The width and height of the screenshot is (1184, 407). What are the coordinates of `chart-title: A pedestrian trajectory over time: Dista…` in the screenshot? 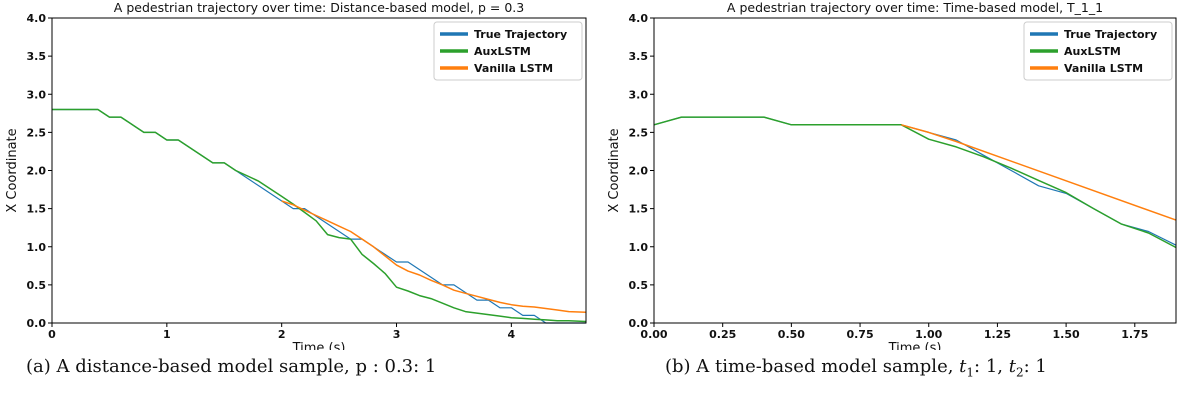 It's located at (319, 7).